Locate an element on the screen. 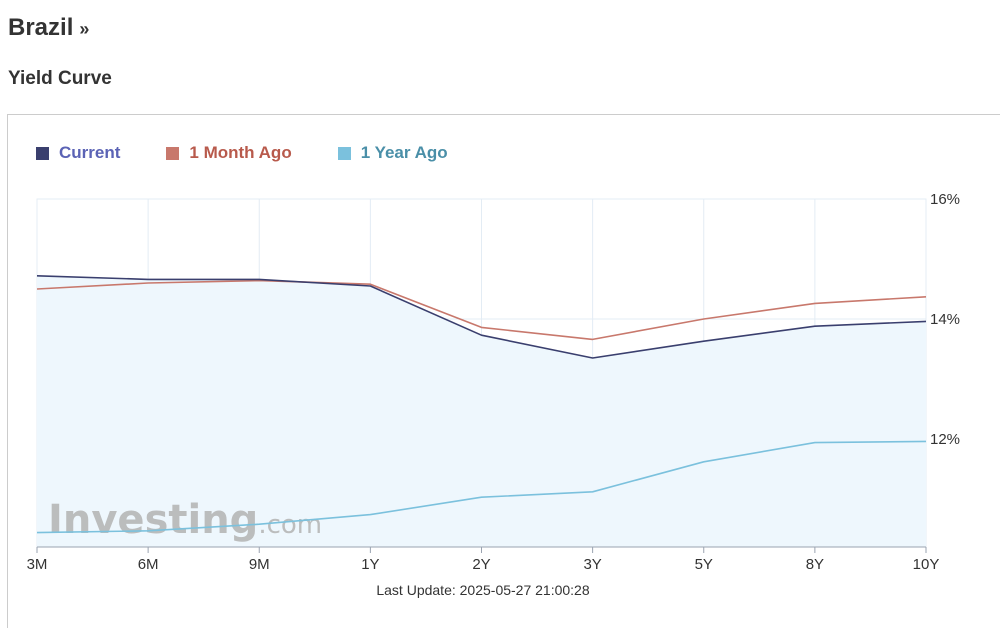 The width and height of the screenshot is (1000, 628). y-tick-label-12: 12% is located at coordinates (945, 439).